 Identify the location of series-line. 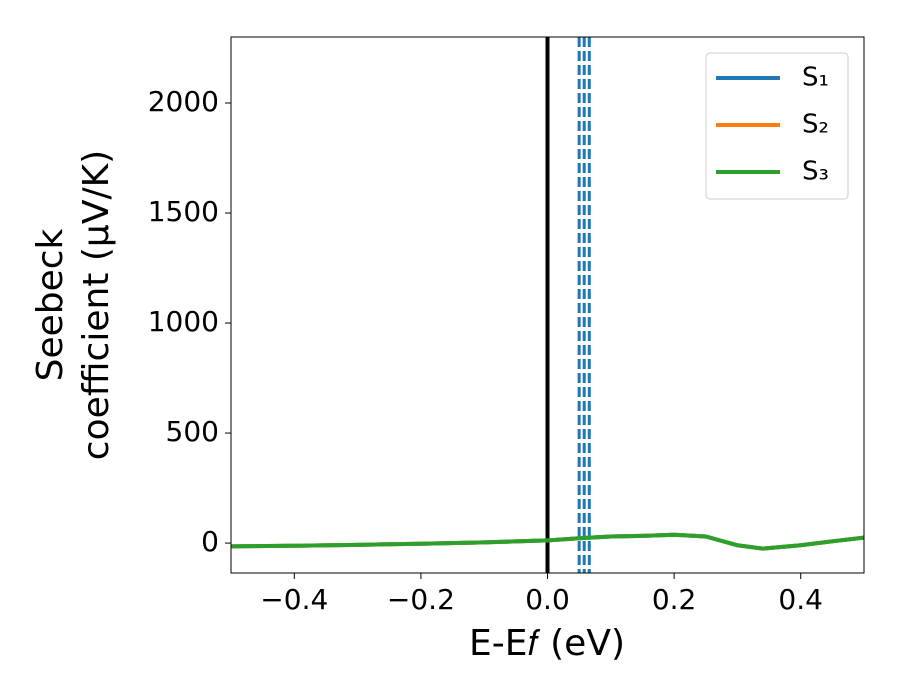
(547, 541).